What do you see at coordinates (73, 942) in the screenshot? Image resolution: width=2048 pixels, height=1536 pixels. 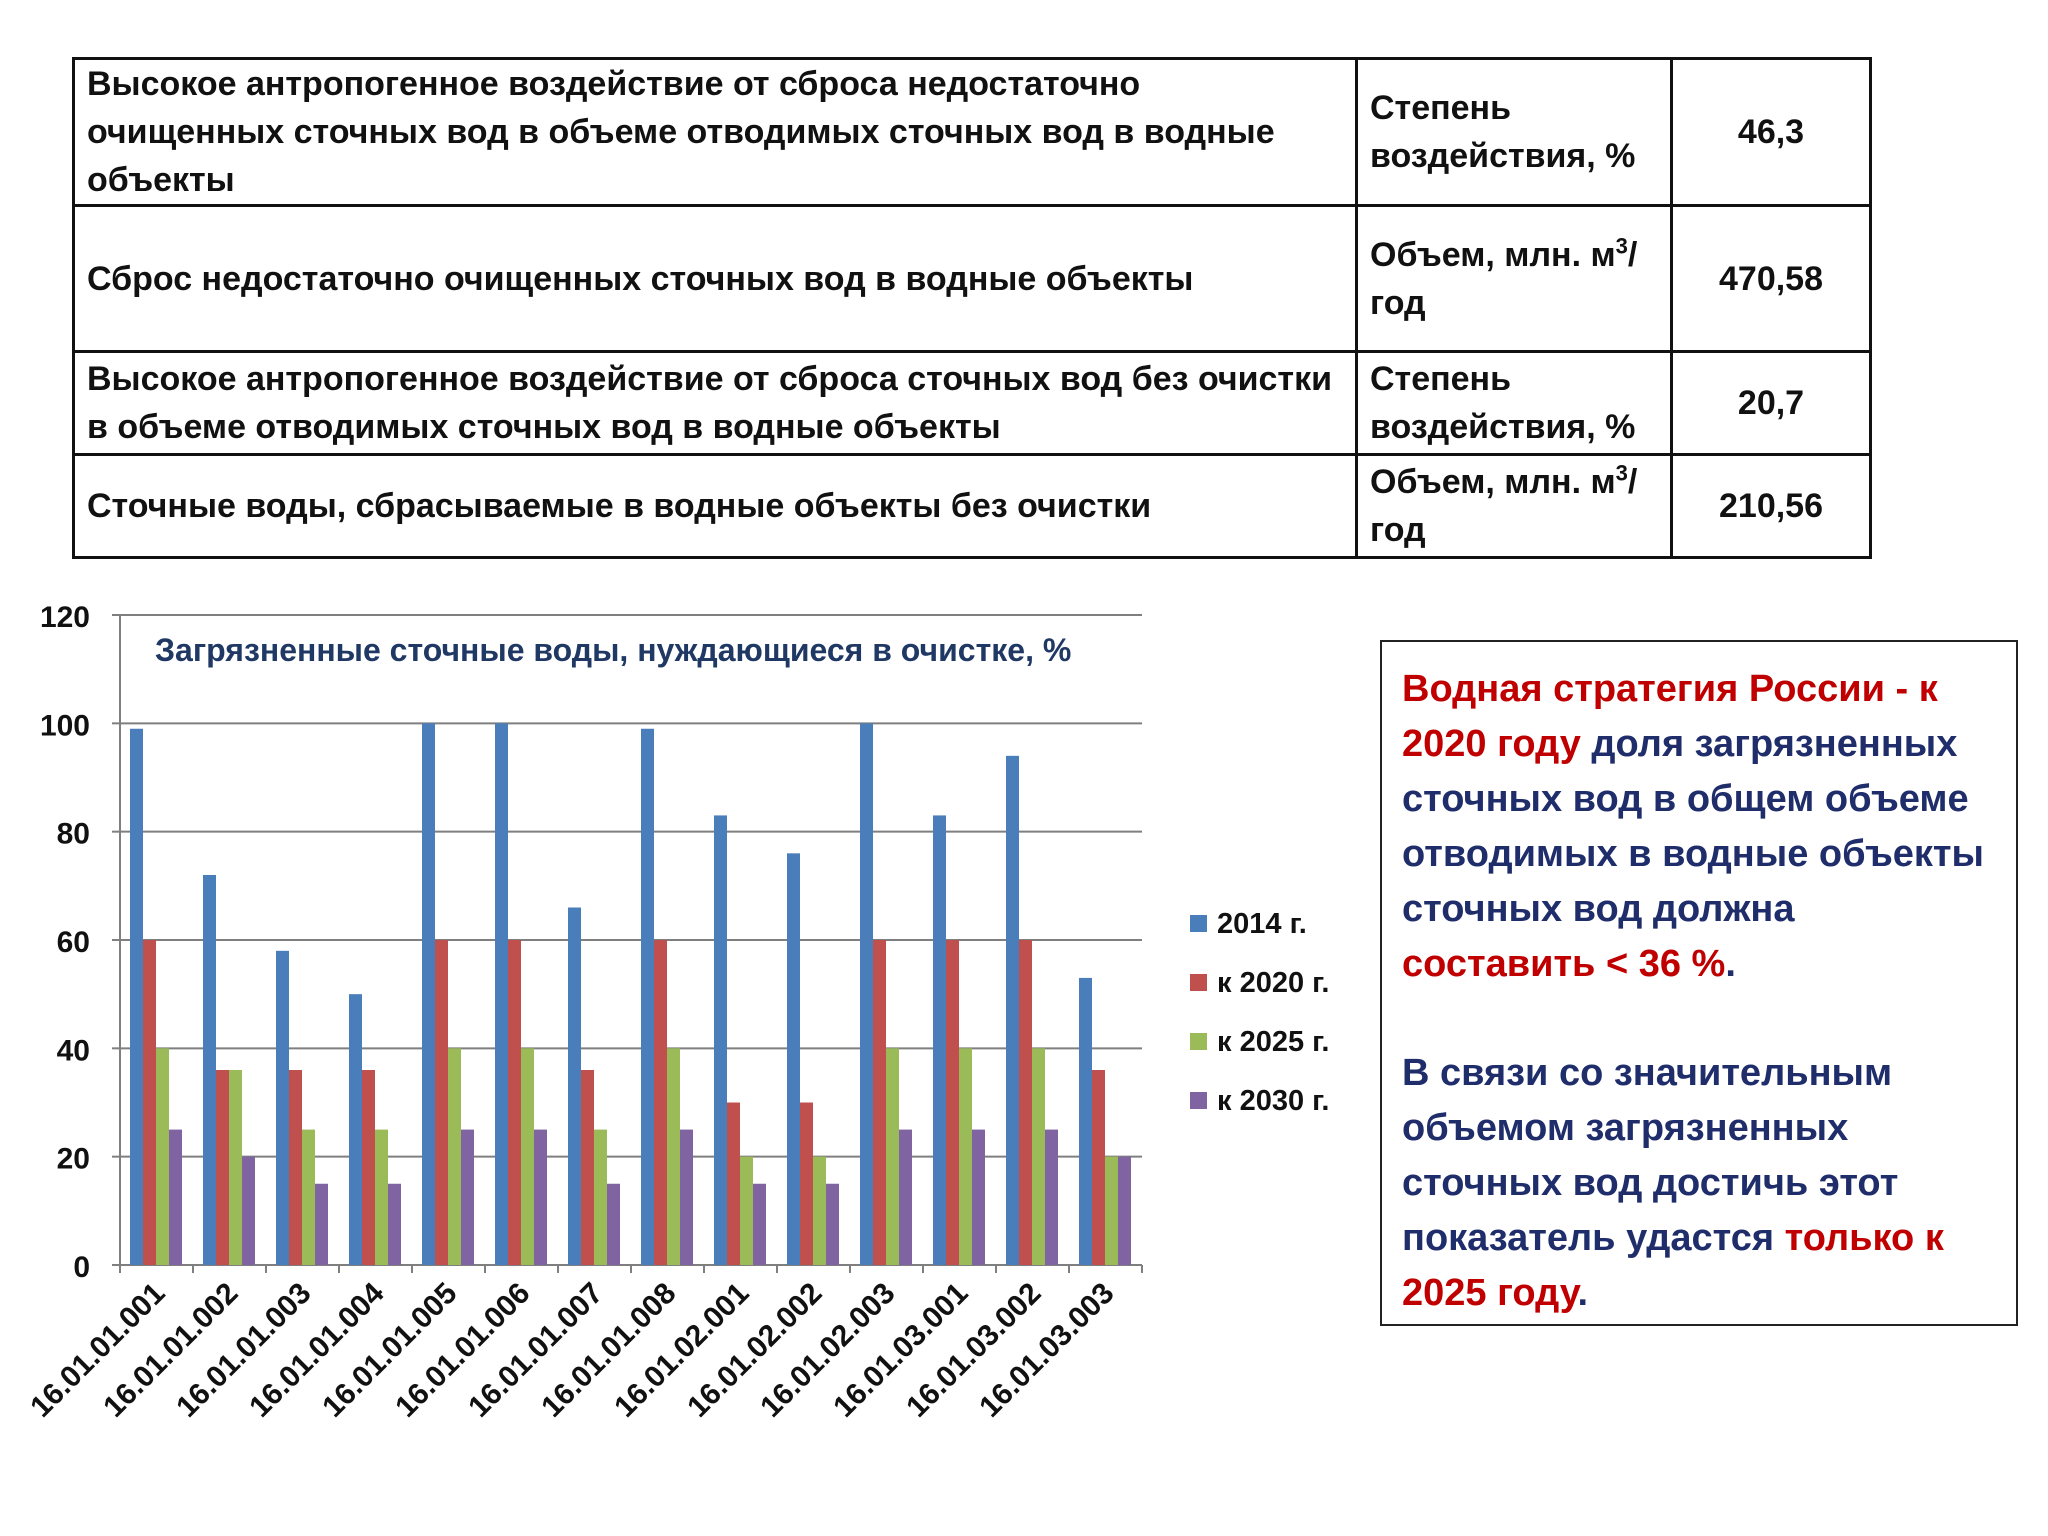 I see `y-tick-label: 60` at bounding box center [73, 942].